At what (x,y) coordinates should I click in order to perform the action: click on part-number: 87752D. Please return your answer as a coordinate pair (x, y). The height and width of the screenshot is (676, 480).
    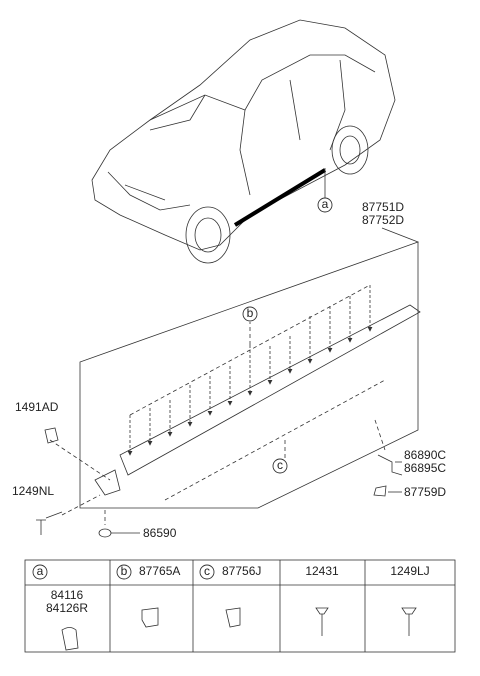
    Looking at the image, I should click on (383, 220).